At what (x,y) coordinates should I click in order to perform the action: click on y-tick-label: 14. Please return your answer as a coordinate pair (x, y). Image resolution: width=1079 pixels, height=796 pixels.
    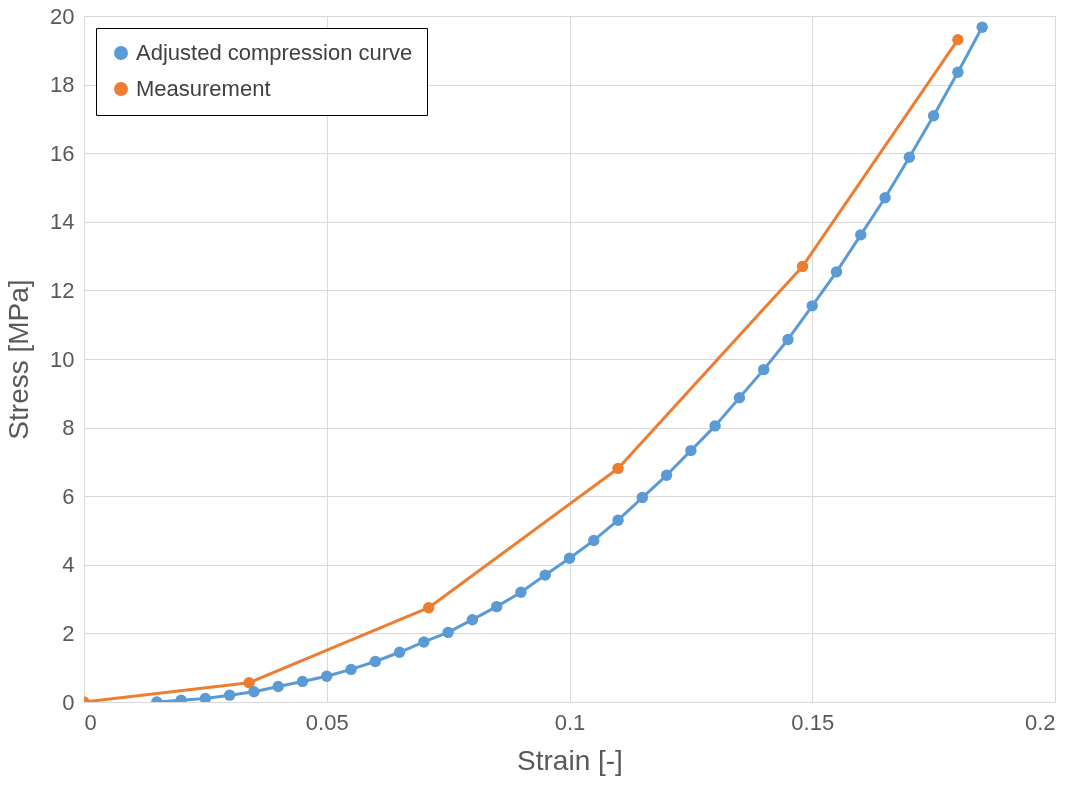
    Looking at the image, I should click on (62, 222).